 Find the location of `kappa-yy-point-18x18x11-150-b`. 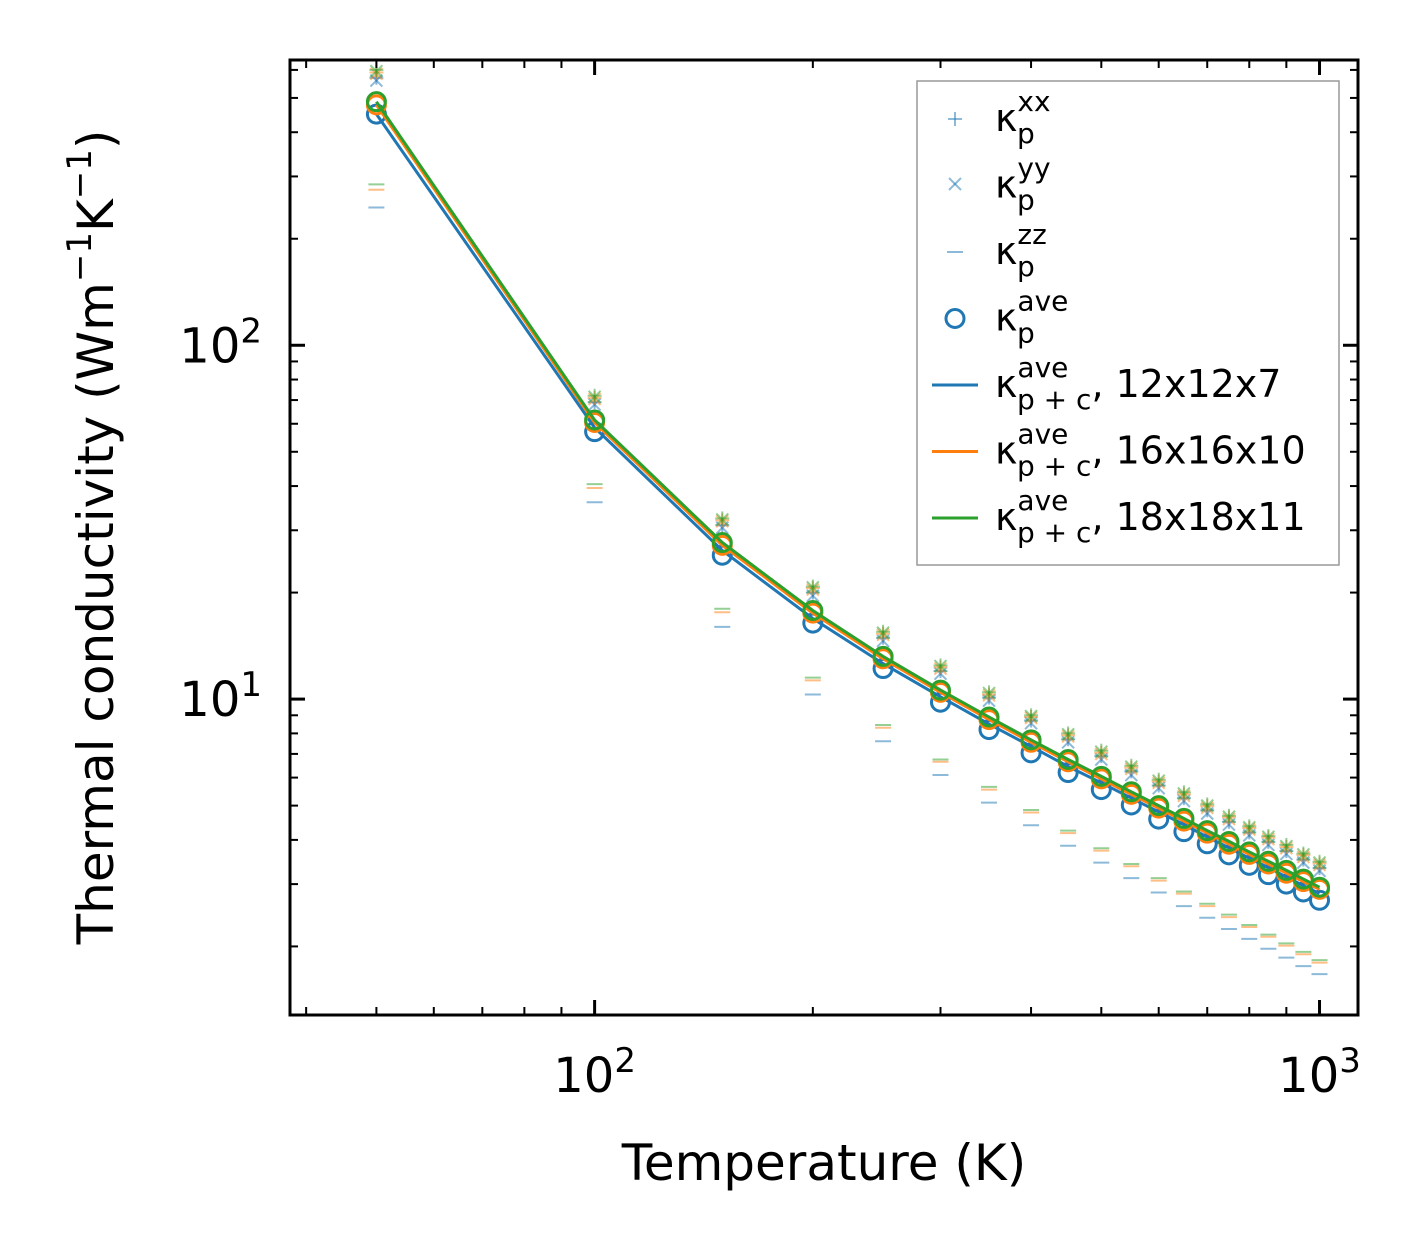

kappa-yy-point-18x18x11-150-b is located at coordinates (722, 519).